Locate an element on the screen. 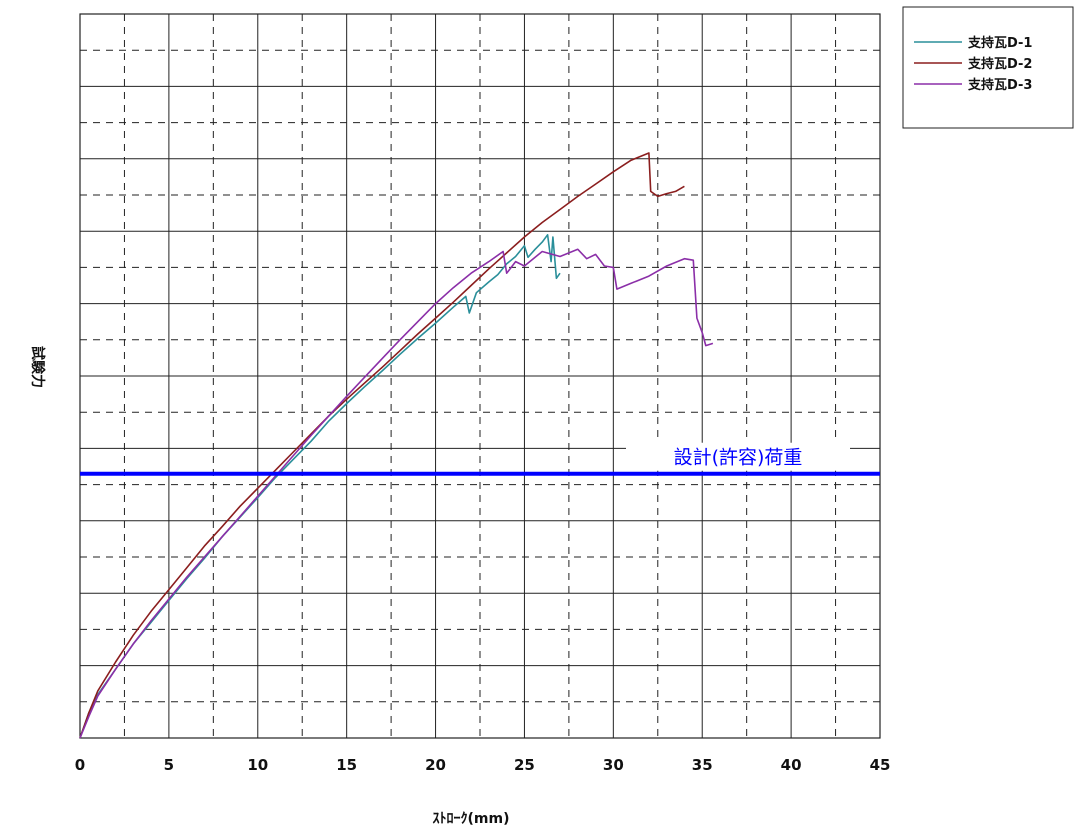 The width and height of the screenshot is (1079, 834). x-axis-label: ｽﾄﾛｰｸ(mm) is located at coordinates (471, 819).